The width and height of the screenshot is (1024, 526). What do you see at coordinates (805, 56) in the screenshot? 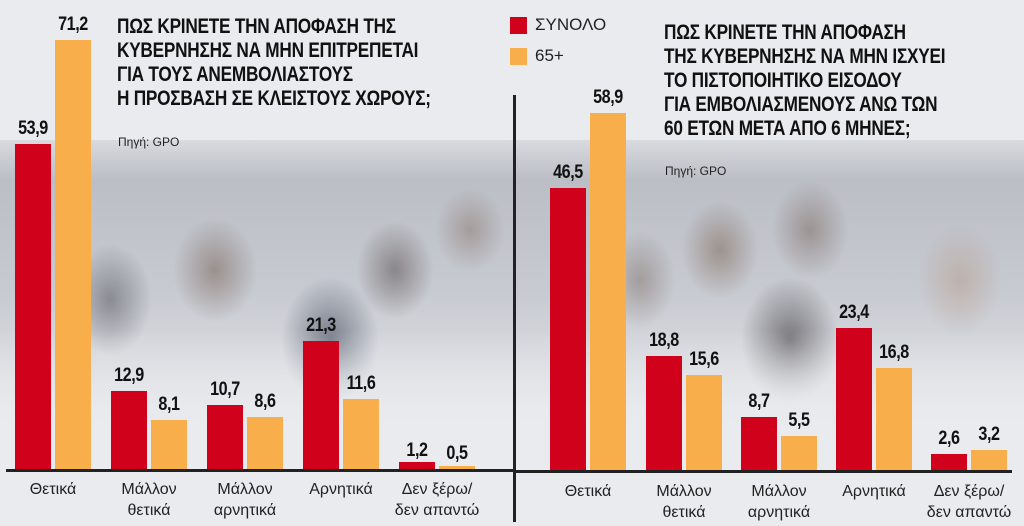
I see `title-line: ΤΗΣ ΚΥΒΕΡΝΗΣΗΣ ΝΑ ΜΗΝ ΙΣΧΥΕΙ` at bounding box center [805, 56].